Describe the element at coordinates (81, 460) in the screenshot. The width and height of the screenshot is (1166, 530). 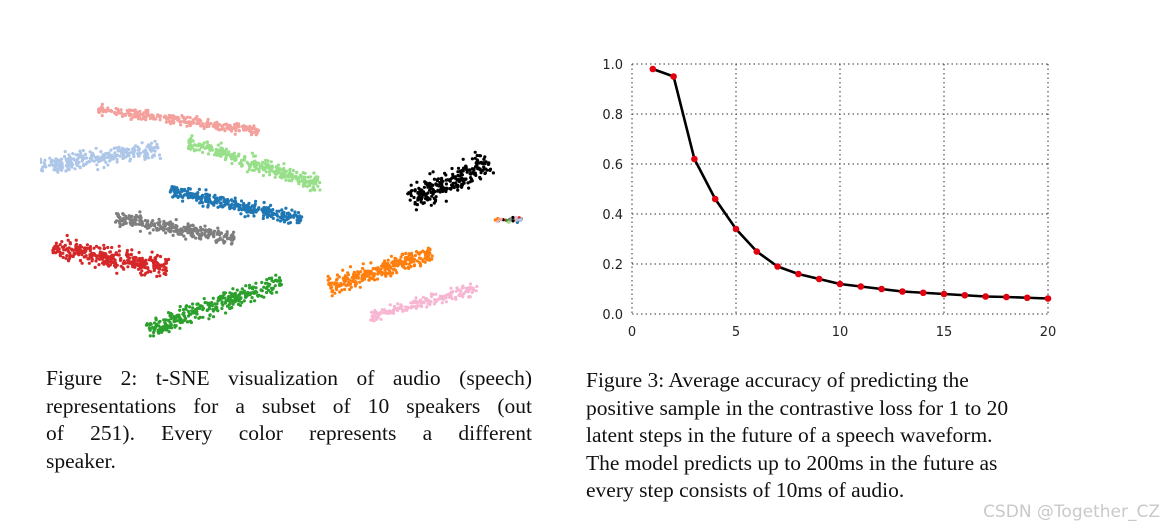
I see `caption-line: speaker.` at that location.